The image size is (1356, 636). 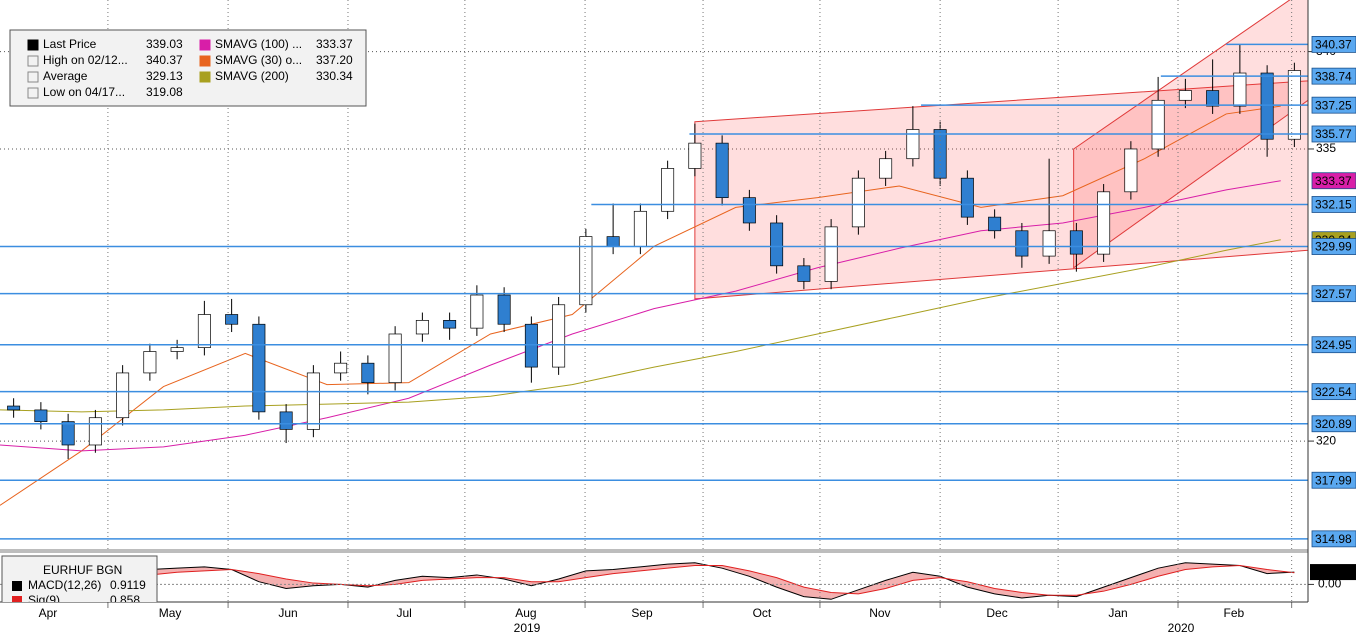 What do you see at coordinates (164, 92) in the screenshot?
I see `legend-value: 319.08` at bounding box center [164, 92].